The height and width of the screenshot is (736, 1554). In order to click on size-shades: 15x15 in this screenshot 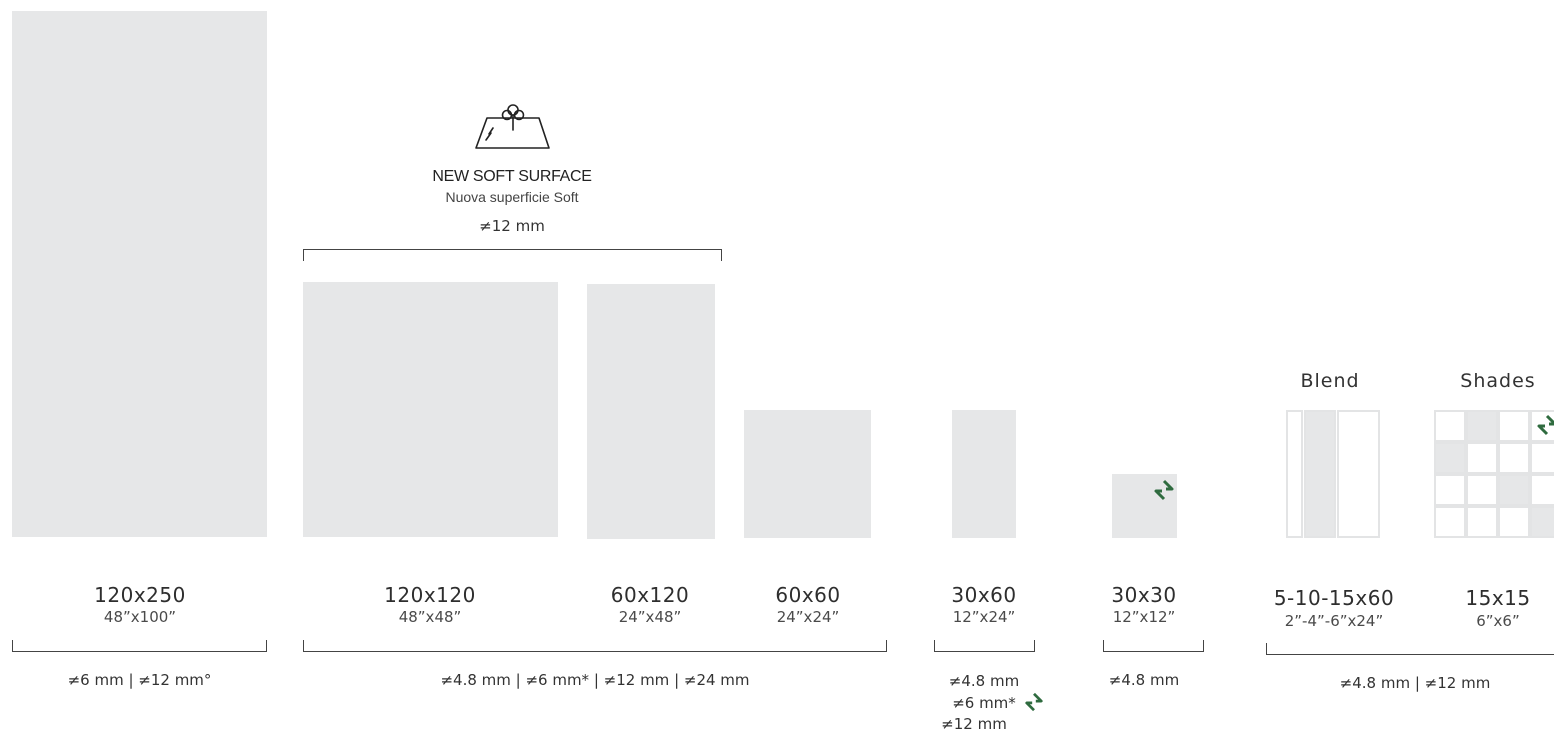, I will do `click(1498, 598)`.